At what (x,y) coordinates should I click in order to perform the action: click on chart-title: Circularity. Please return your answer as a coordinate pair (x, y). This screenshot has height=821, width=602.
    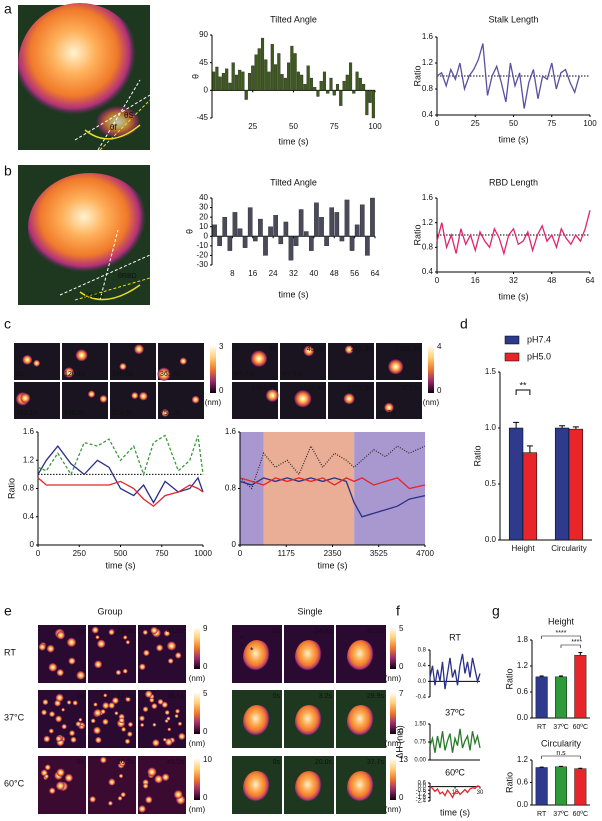
    Looking at the image, I should click on (561, 743).